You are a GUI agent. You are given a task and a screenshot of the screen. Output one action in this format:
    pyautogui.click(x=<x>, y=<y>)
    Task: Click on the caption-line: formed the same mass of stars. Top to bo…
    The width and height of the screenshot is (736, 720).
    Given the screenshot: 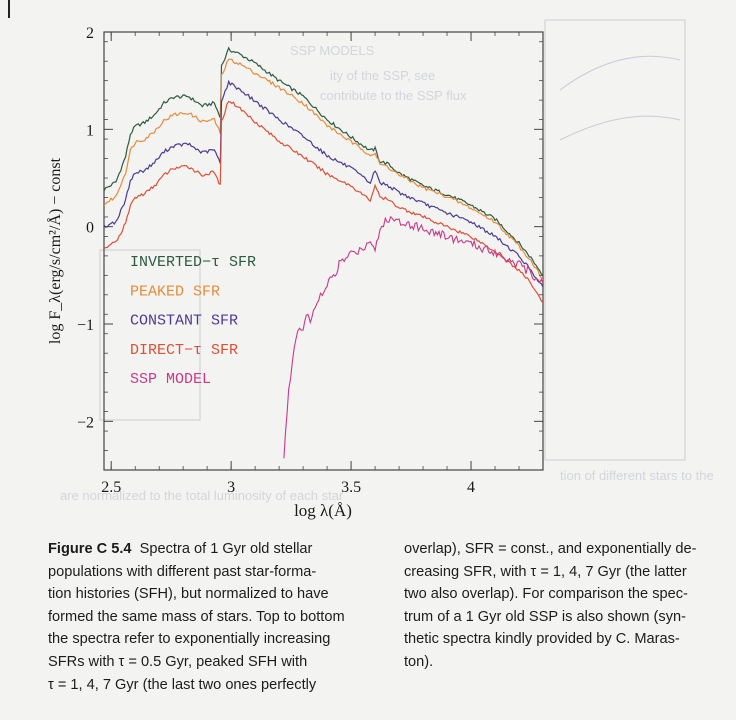 What is the action you would take?
    pyautogui.click(x=196, y=616)
    